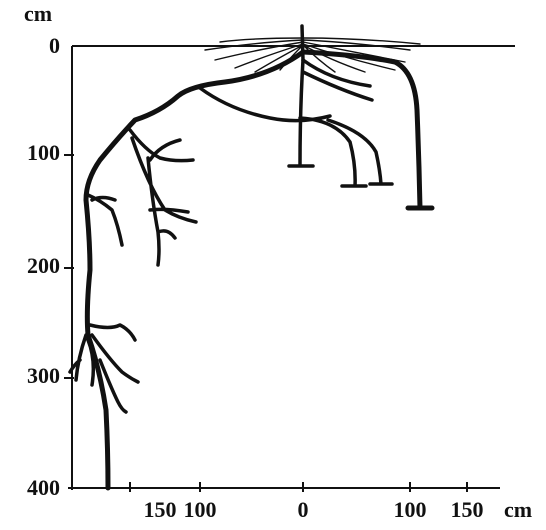 The image size is (546, 530). I want to click on x-unit: cm, so click(518, 509).